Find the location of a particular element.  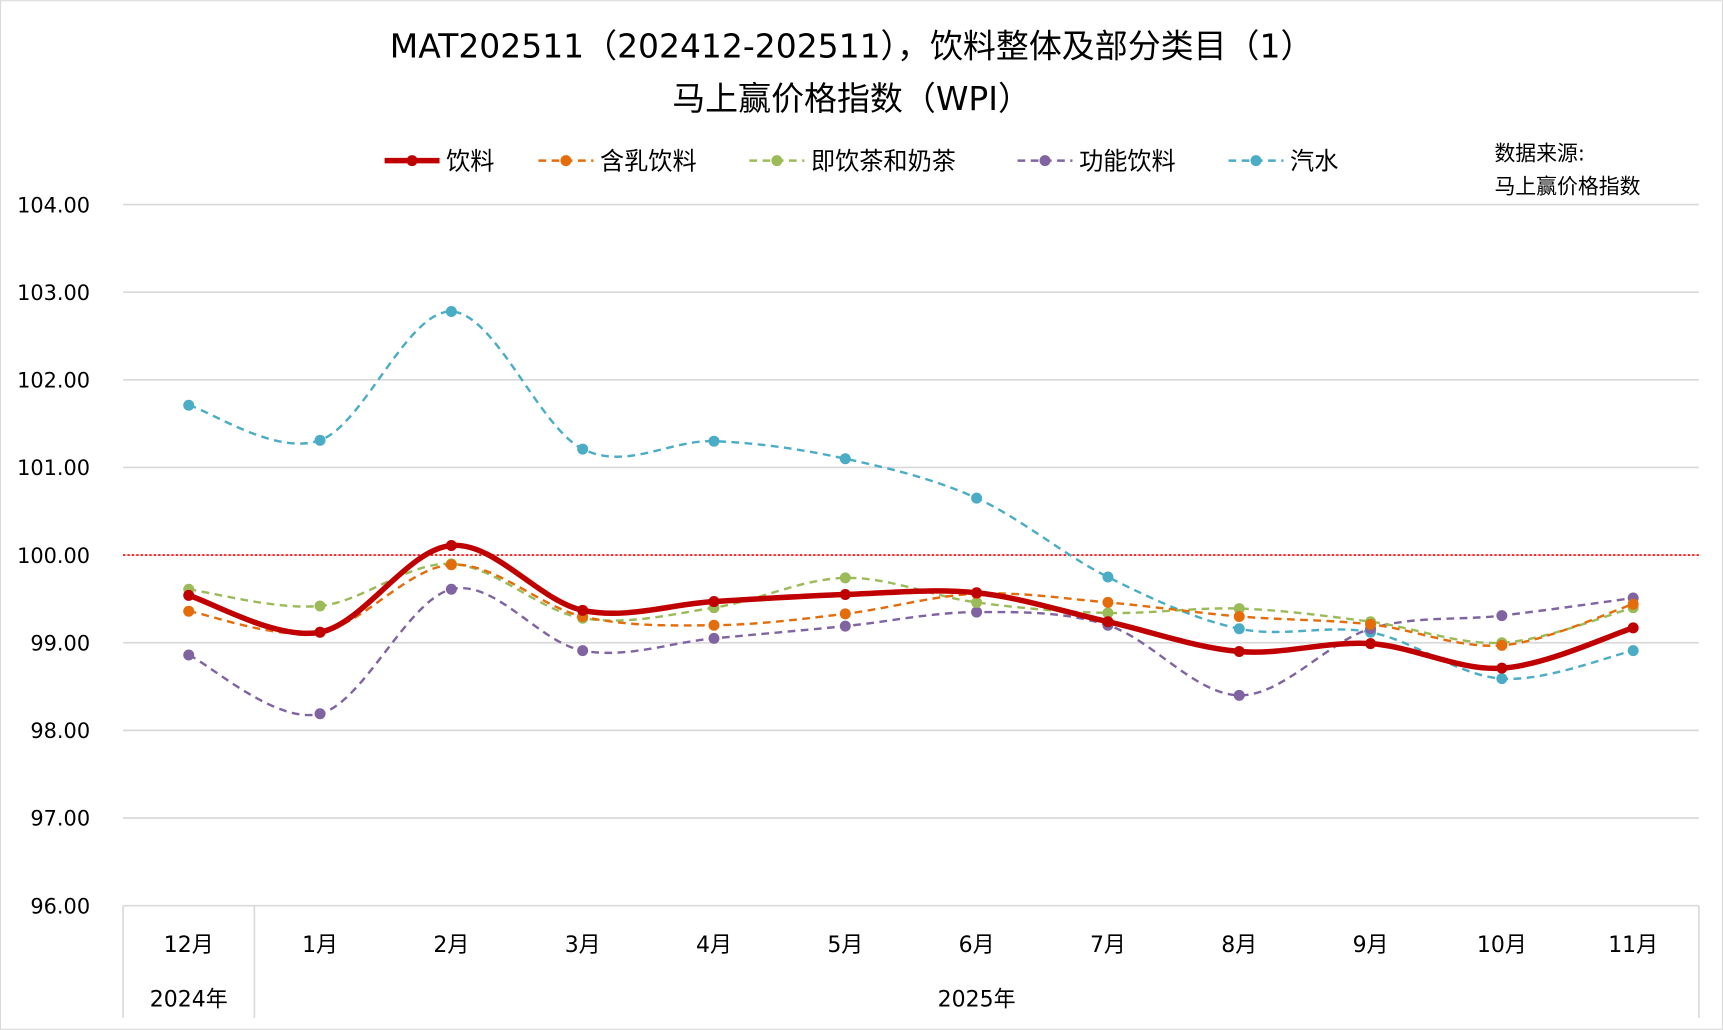

y-tick-label: 102.00 is located at coordinates (53, 381).